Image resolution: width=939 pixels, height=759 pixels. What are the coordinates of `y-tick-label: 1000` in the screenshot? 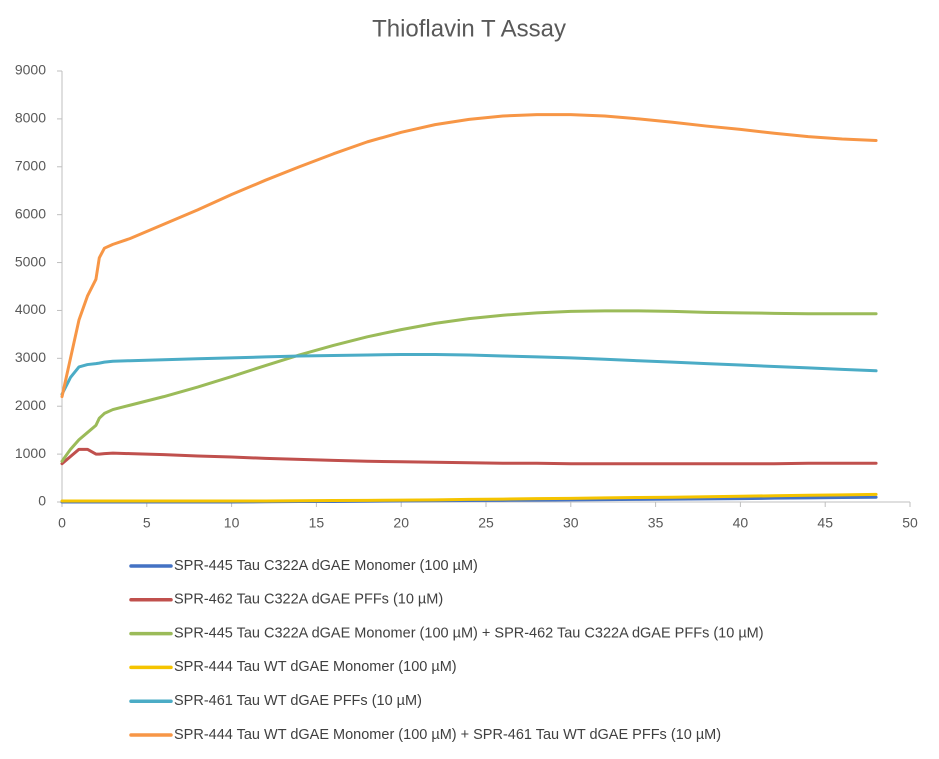 It's located at (30, 453).